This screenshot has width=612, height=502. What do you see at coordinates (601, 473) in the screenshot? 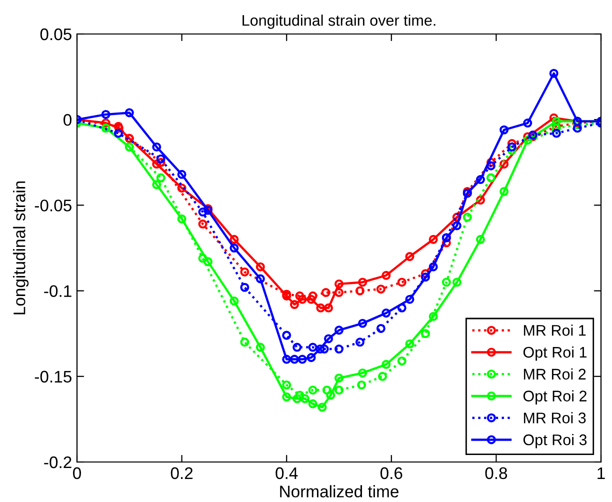
I see `x-tick-label: 1` at bounding box center [601, 473].